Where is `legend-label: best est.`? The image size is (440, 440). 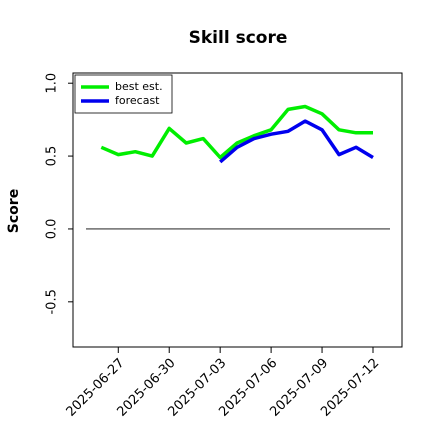
legend-label: best est. is located at coordinates (139, 86).